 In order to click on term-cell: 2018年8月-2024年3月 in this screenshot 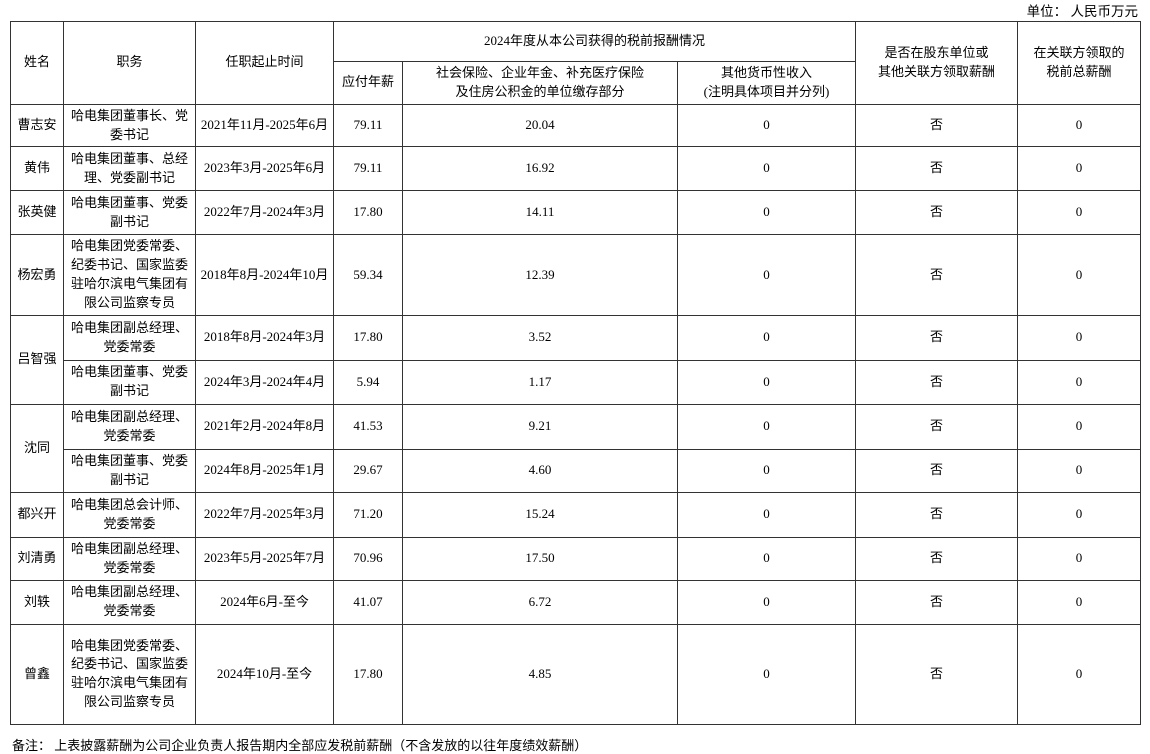, I will do `click(264, 337)`.